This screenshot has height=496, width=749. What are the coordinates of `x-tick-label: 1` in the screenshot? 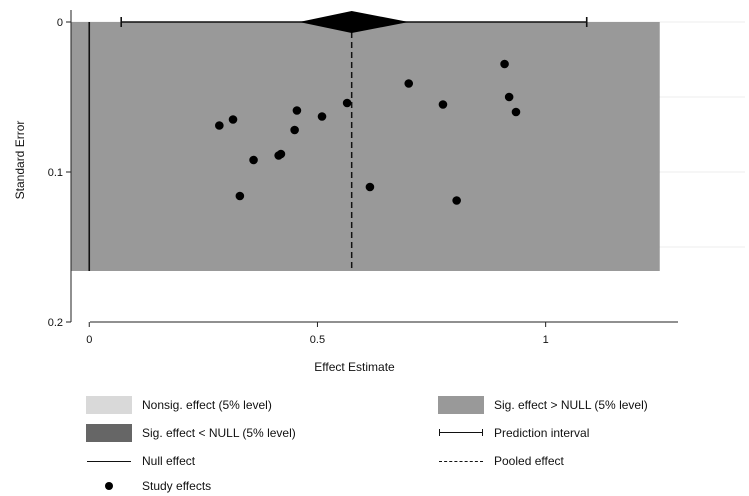 It's located at (546, 340).